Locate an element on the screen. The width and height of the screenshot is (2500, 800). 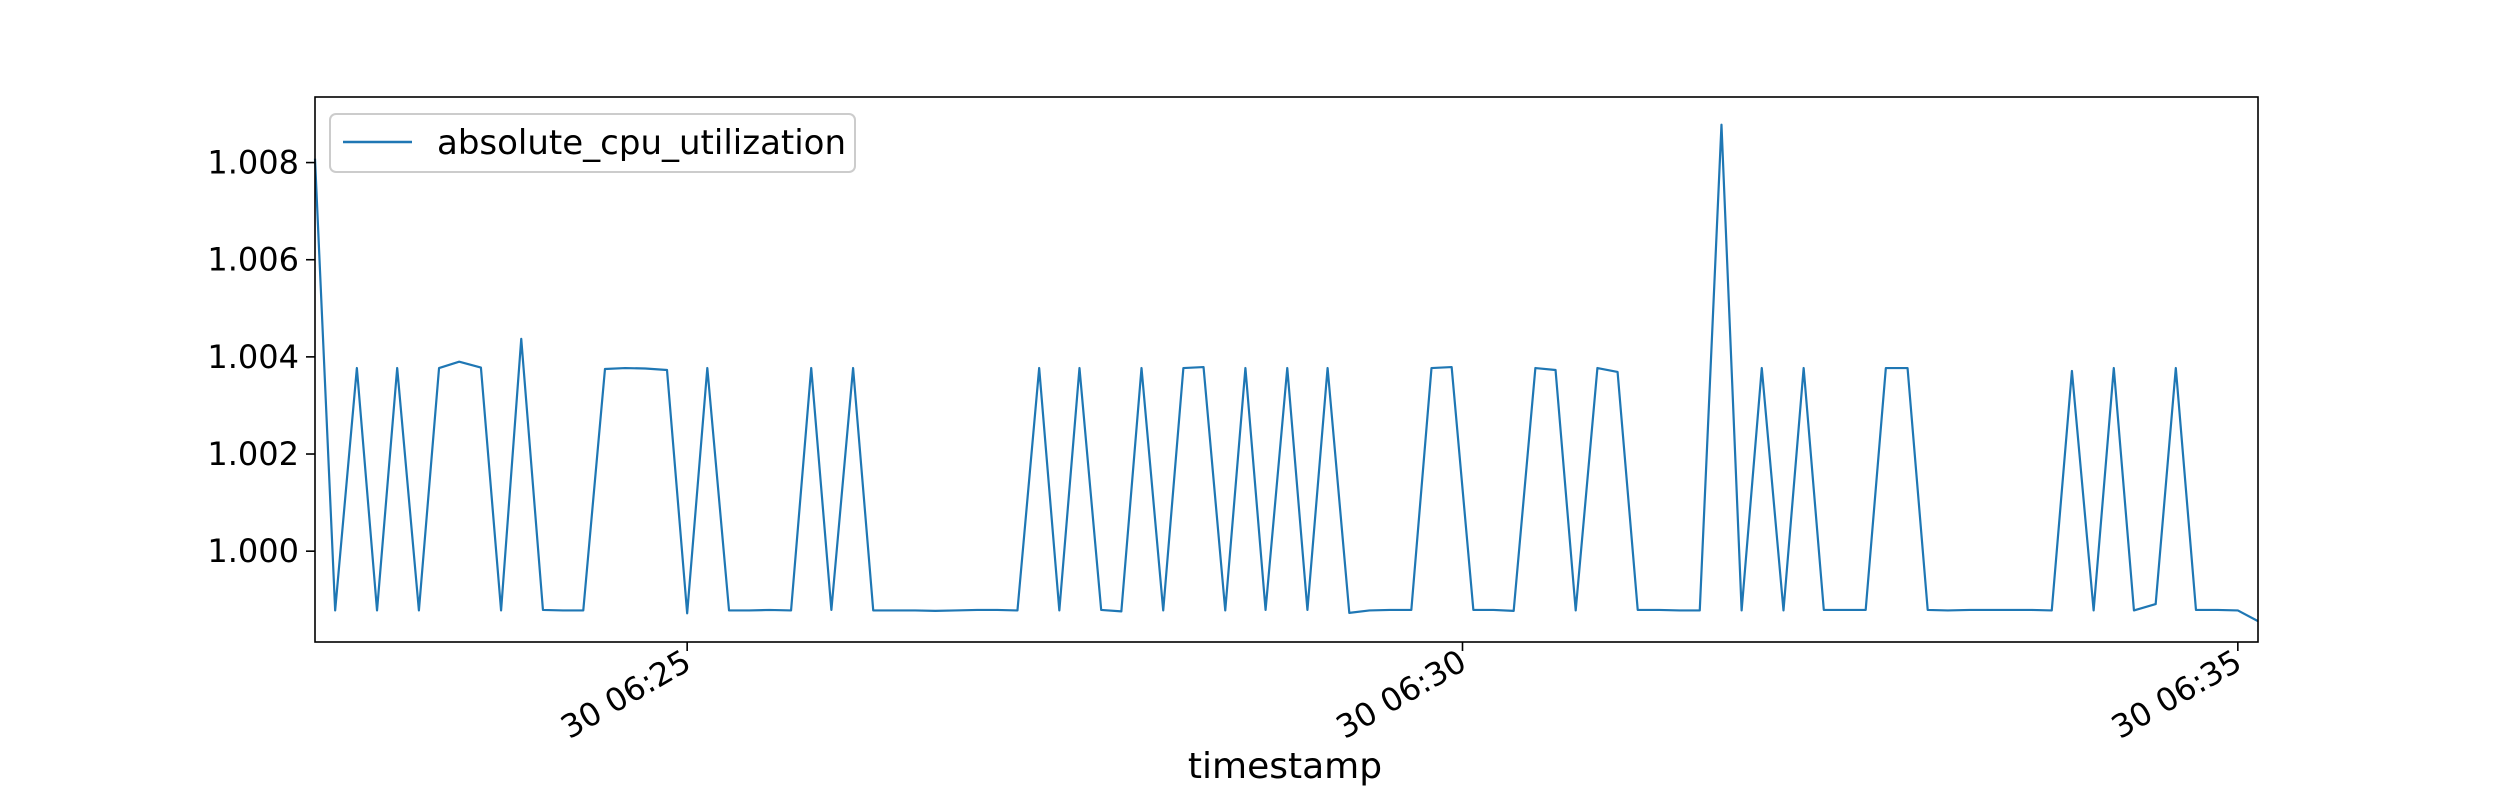
legend: absolute_cpu_utilization is located at coordinates (592, 143).